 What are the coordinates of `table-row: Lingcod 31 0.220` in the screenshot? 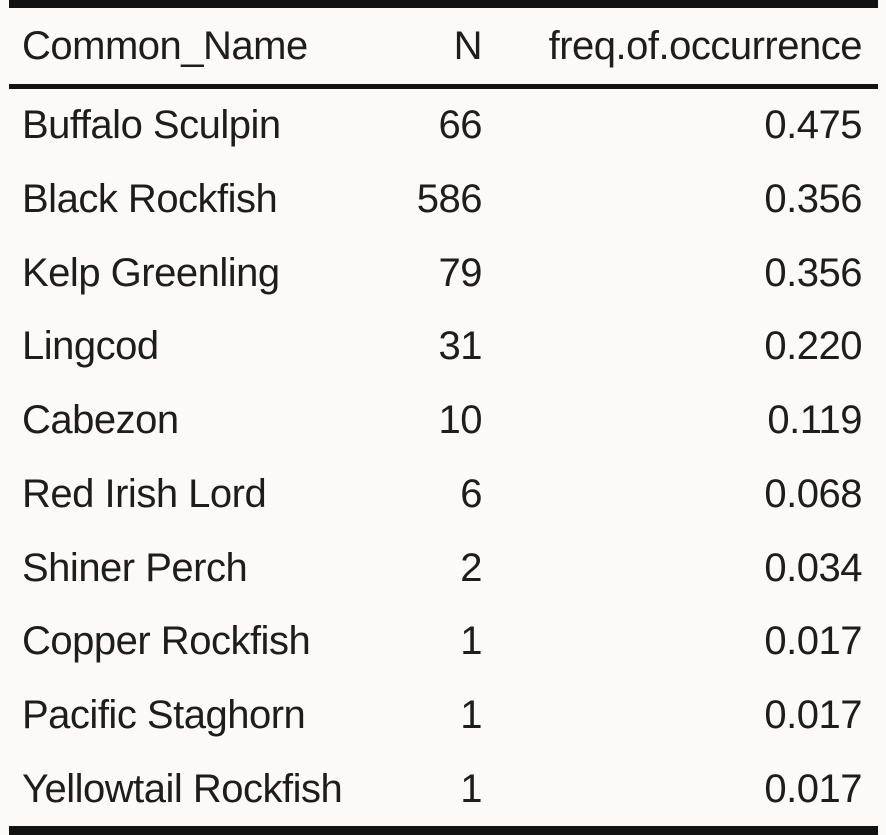 It's located at (443, 347).